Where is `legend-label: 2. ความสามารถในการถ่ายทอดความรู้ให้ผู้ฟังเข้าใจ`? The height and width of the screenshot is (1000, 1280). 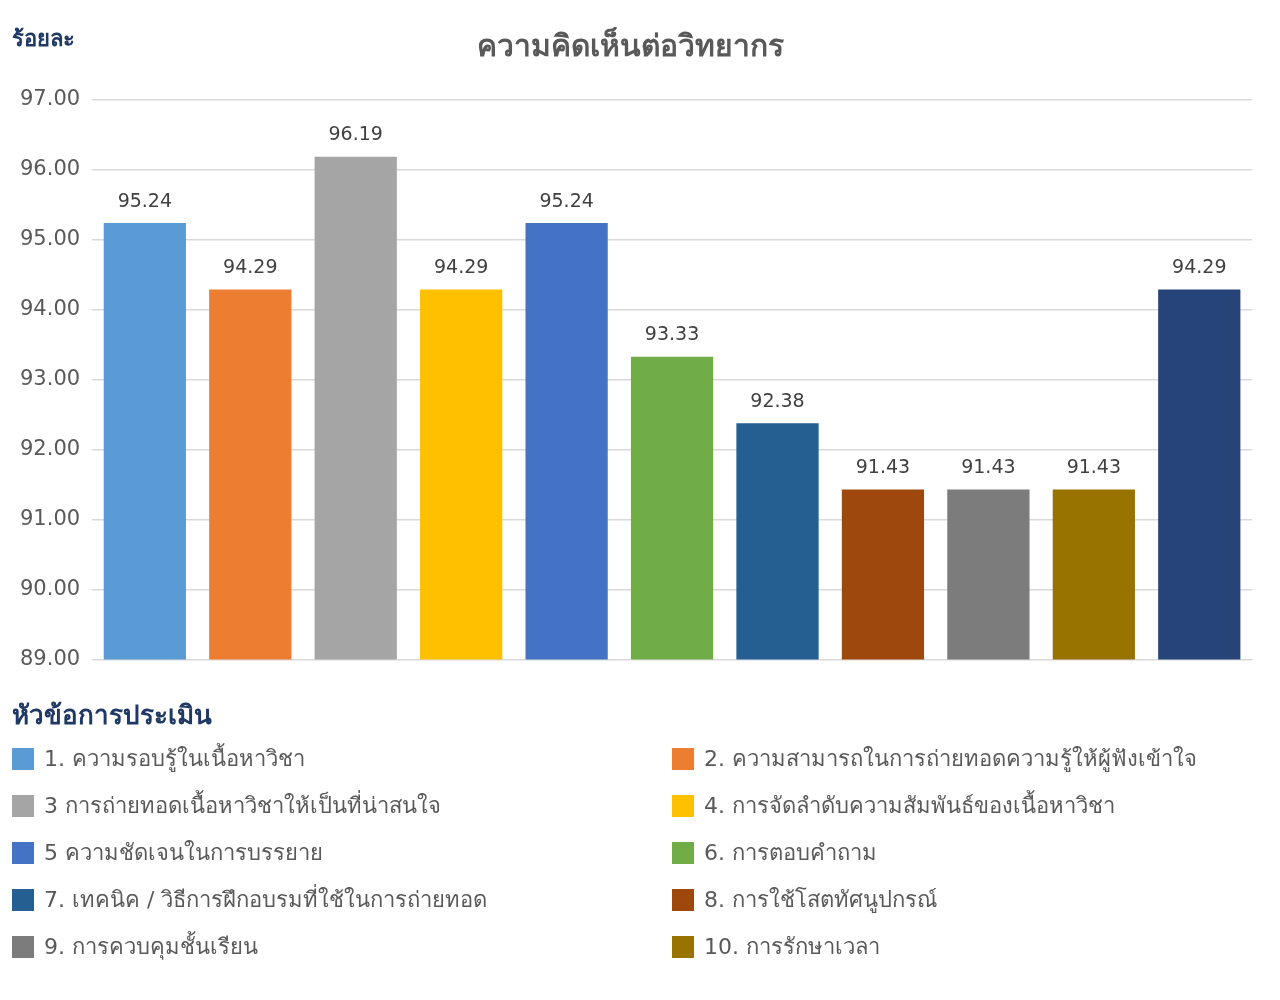 legend-label: 2. ความสามารถในการถ่ายทอดความรู้ให้ผู้ฟังเข้าใจ is located at coordinates (950, 759).